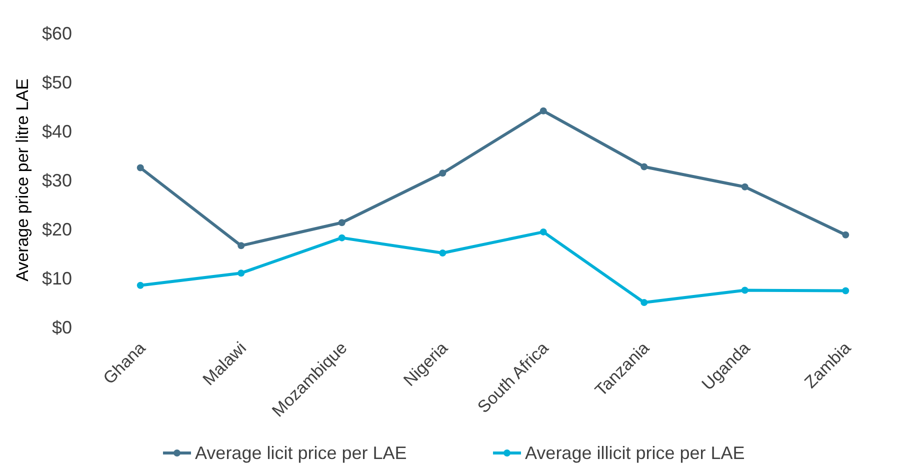  I want to click on y-tick-label: $20, so click(57, 229).